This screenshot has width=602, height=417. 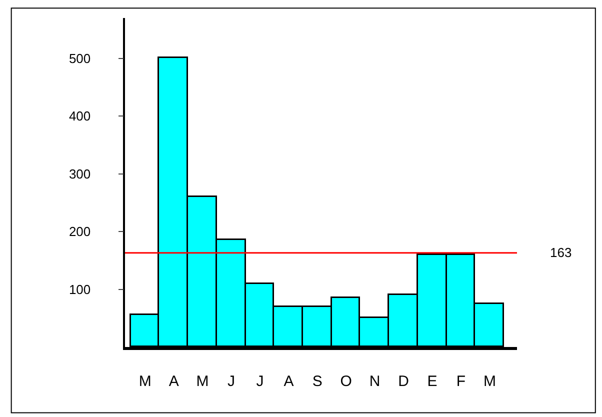 I want to click on y-tick-label: 300, so click(x=79, y=174).